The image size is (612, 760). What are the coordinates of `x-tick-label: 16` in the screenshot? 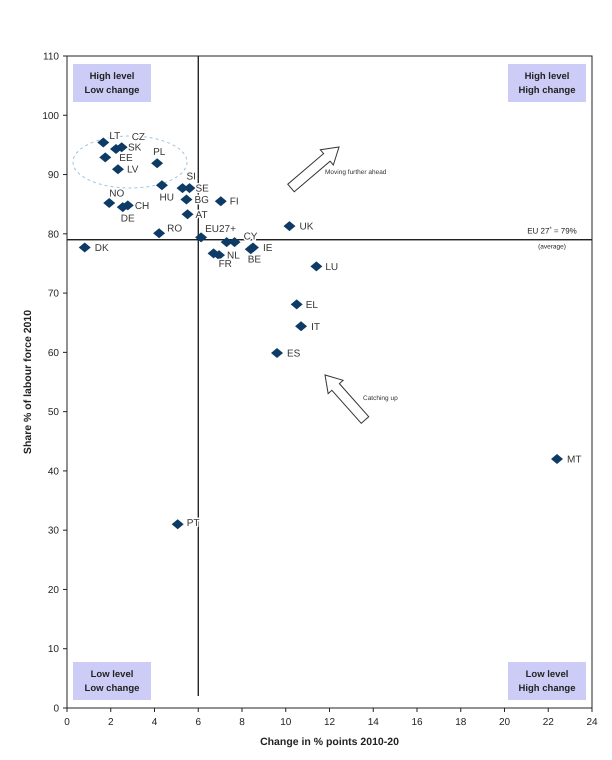 It's located at (417, 722).